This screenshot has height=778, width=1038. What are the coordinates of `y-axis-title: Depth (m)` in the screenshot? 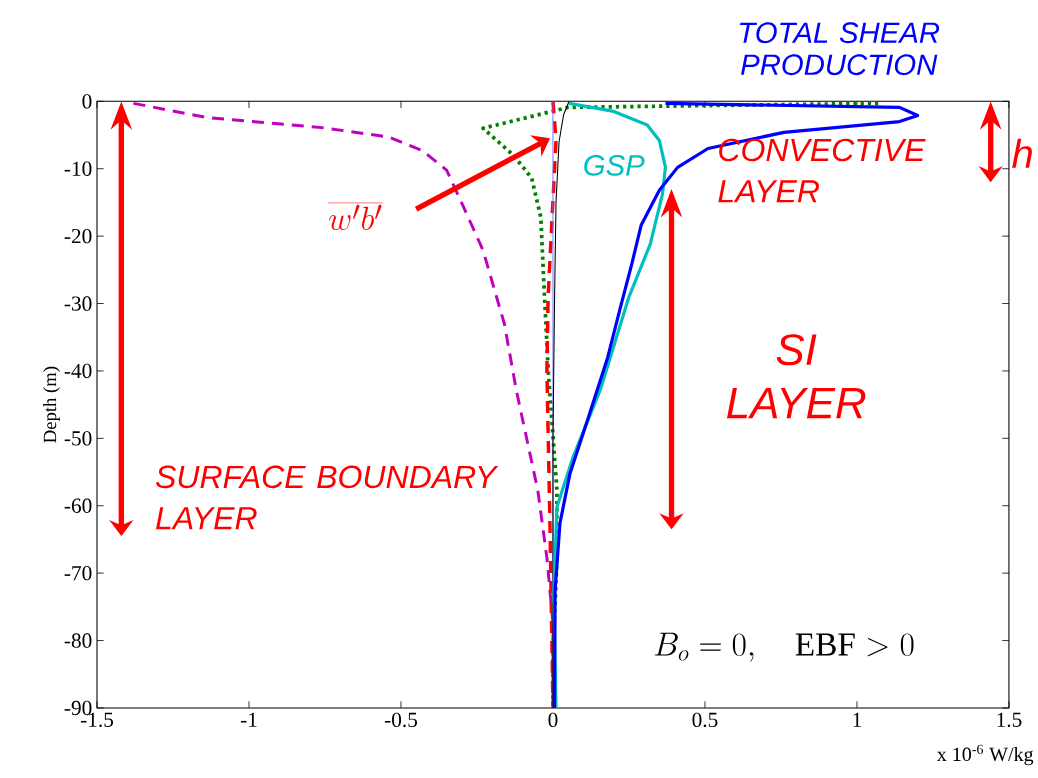 It's located at (52, 404).